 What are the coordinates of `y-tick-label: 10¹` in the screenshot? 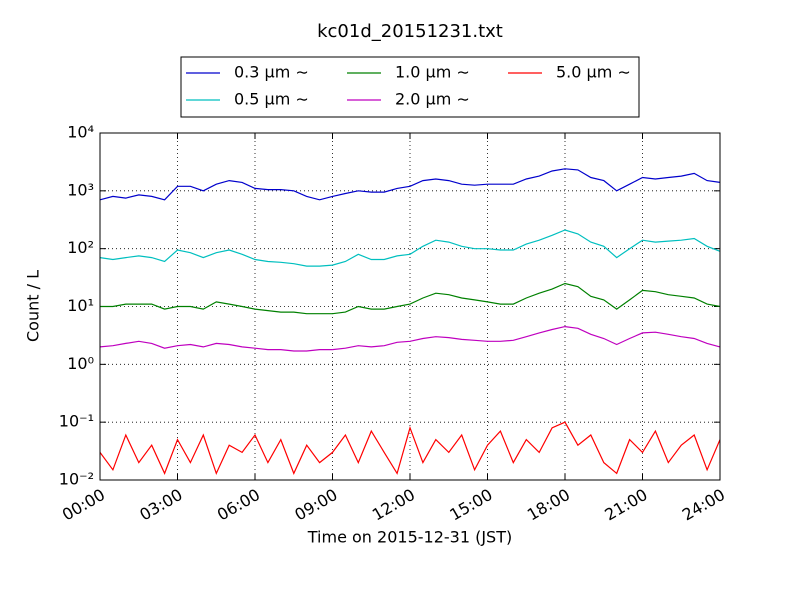 It's located at (80, 305).